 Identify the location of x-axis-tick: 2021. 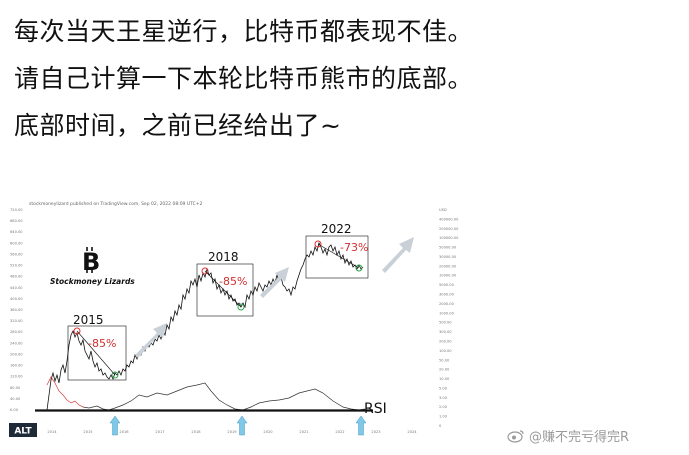
(303, 432).